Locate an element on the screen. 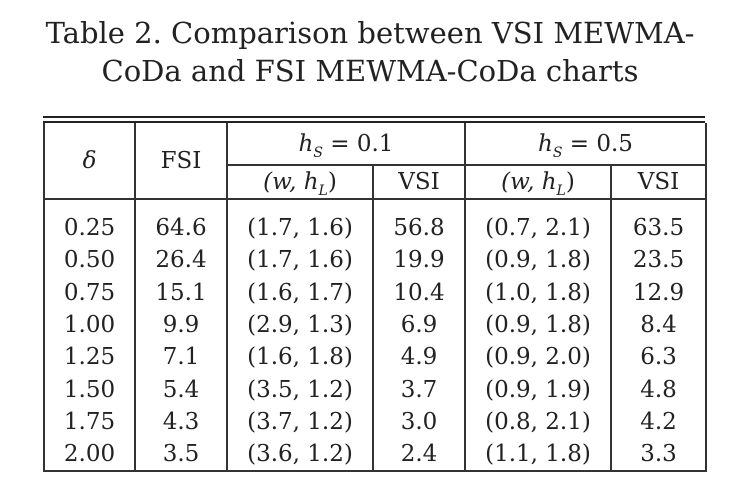 The width and height of the screenshot is (740, 500). header-wh-1: (w, hL) is located at coordinates (300, 182).